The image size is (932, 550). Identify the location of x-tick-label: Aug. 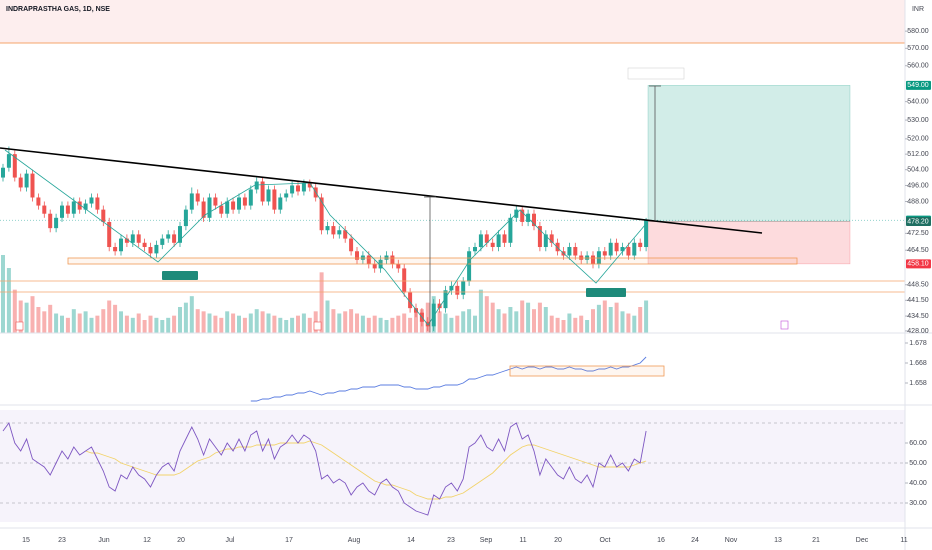
(354, 540).